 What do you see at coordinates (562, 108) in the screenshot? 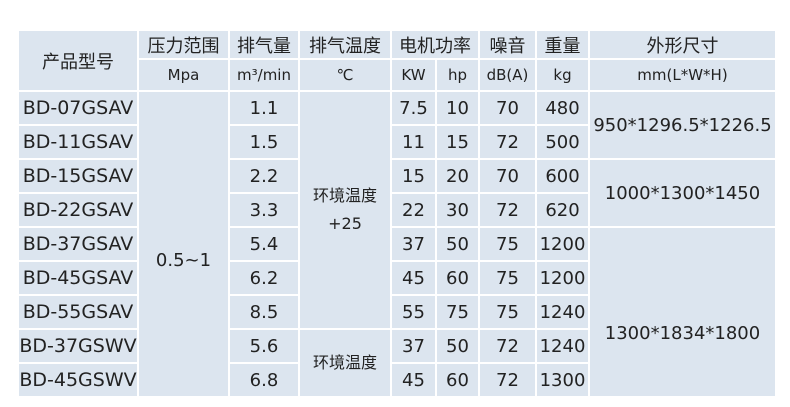
I see `weight-cell: 480` at bounding box center [562, 108].